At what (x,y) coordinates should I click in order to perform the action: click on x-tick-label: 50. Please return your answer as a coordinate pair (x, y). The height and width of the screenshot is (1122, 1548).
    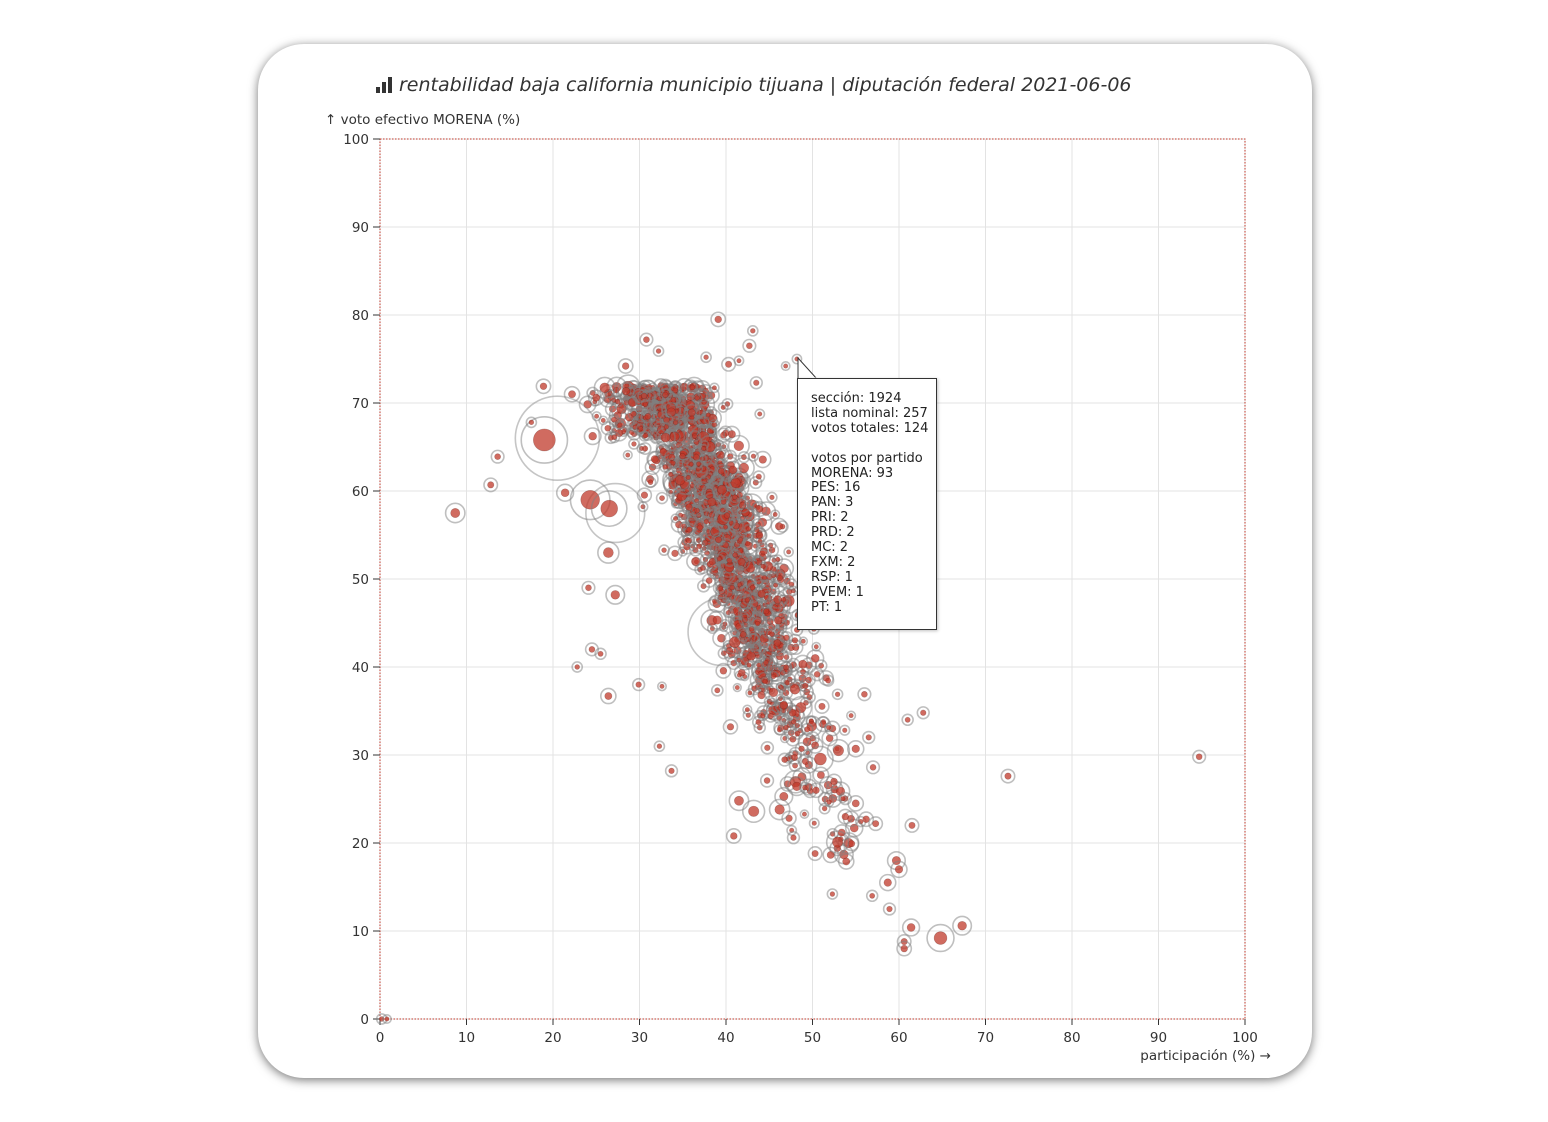
    Looking at the image, I should click on (812, 1038).